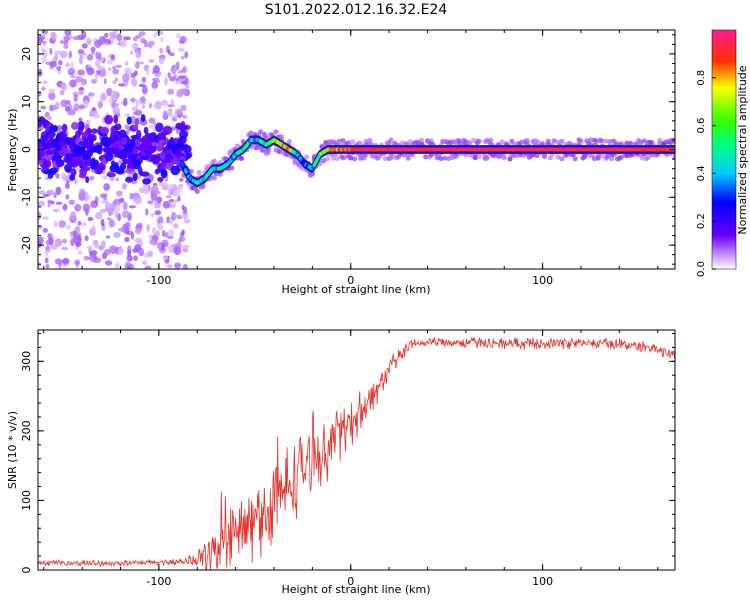 This screenshot has height=600, width=750. Describe the element at coordinates (706, 173) in the screenshot. I see `colorbar-ticks: 0.0 0.2 0.4 0.6 0.8` at that location.